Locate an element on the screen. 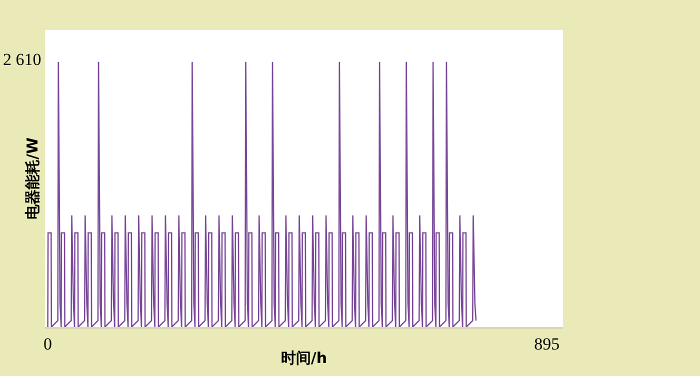  x-axis-title: 时间/h is located at coordinates (304, 357).